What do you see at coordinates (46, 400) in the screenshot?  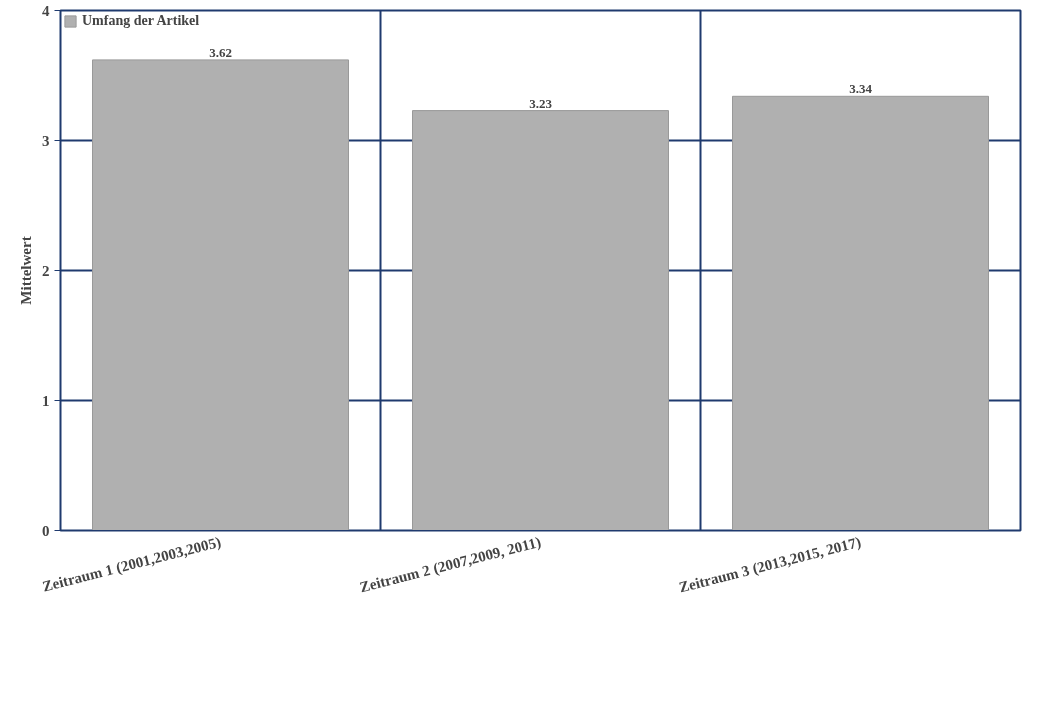 I see `y-tick-label: 1` at bounding box center [46, 400].